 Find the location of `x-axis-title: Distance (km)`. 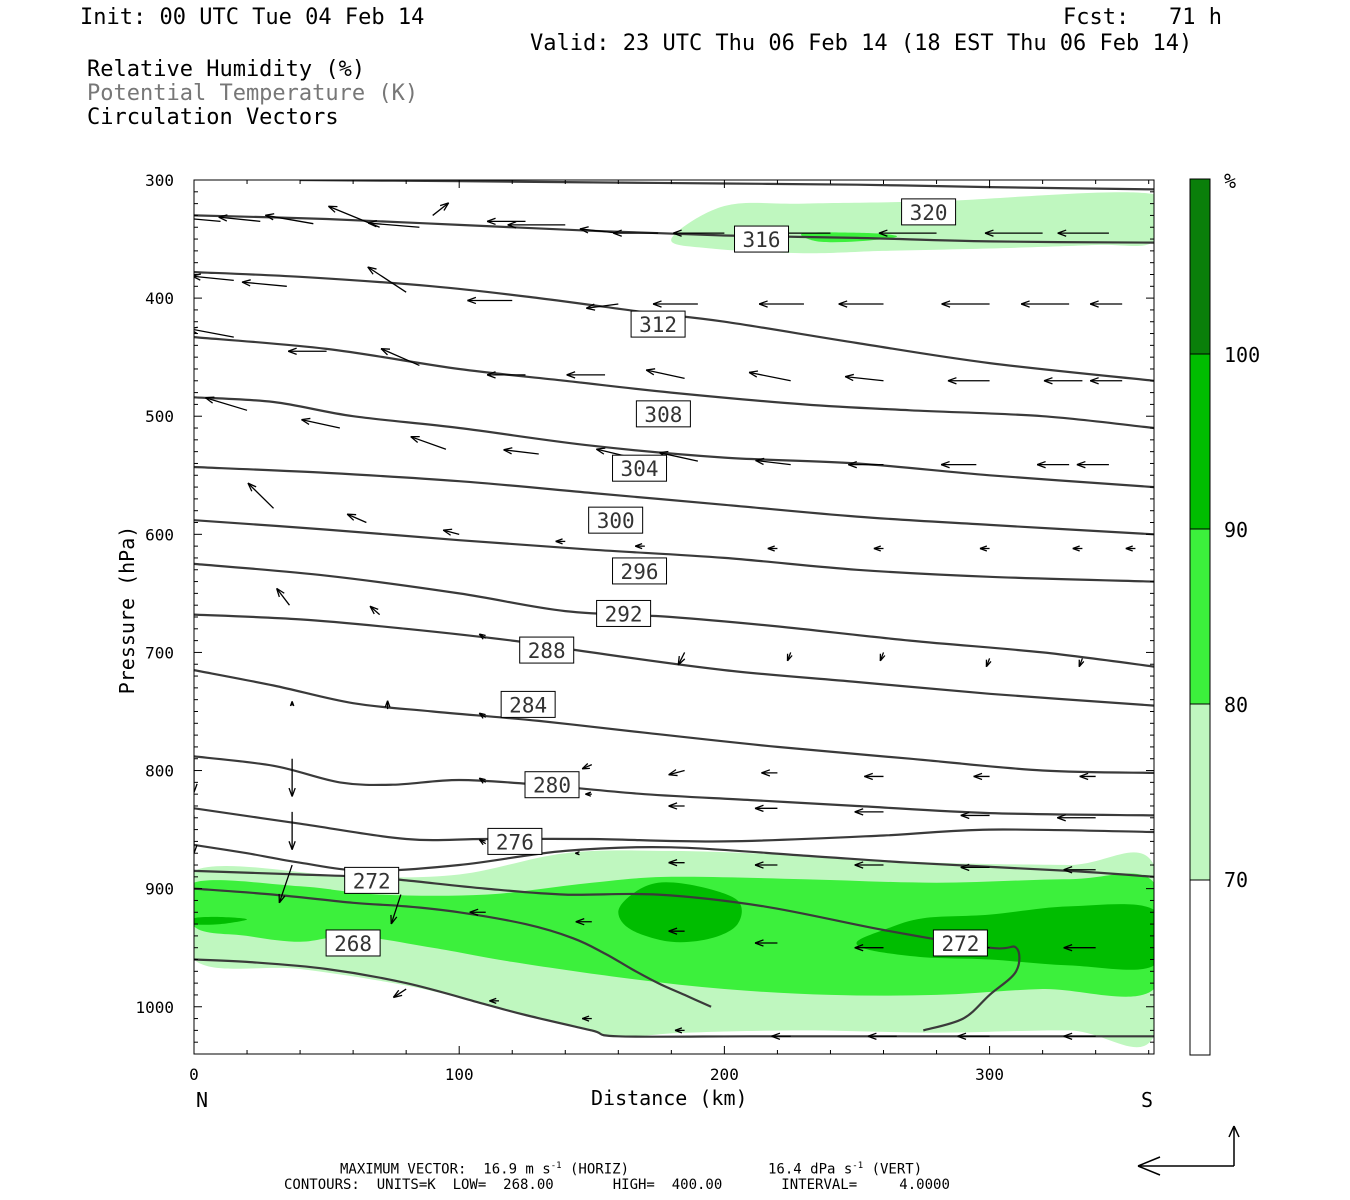

x-axis-title: Distance (km) is located at coordinates (669, 1098).